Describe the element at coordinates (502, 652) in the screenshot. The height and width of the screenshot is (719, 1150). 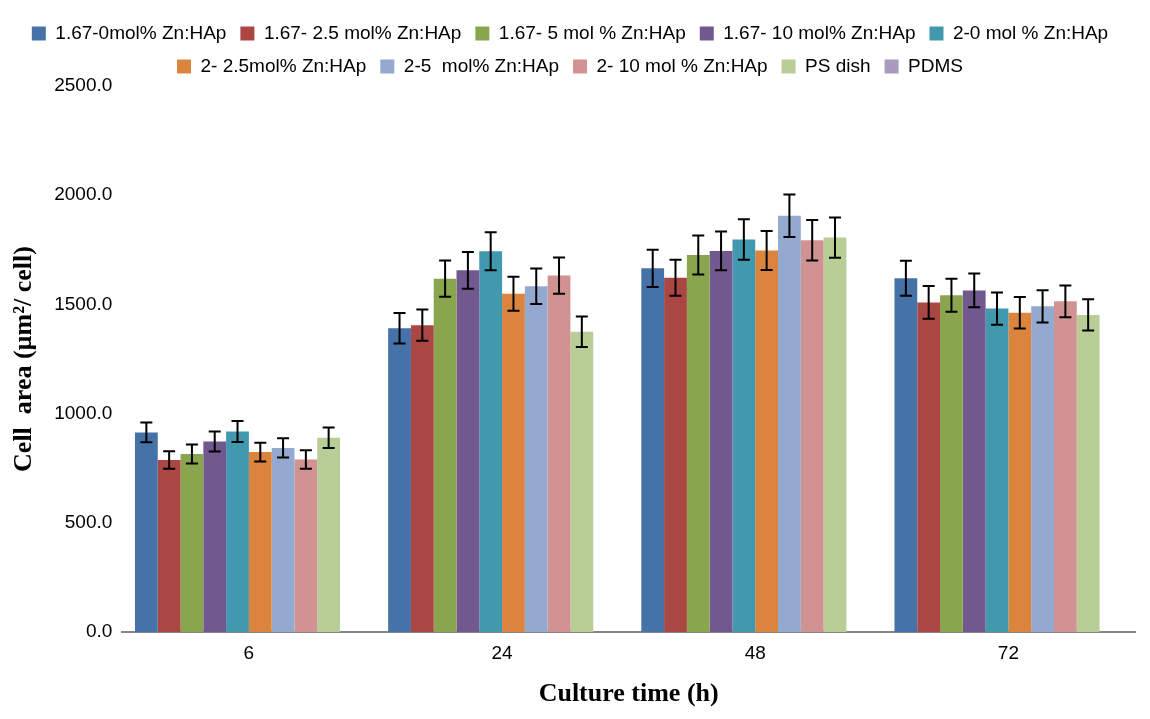
I see `x-tick-label: 24` at that location.